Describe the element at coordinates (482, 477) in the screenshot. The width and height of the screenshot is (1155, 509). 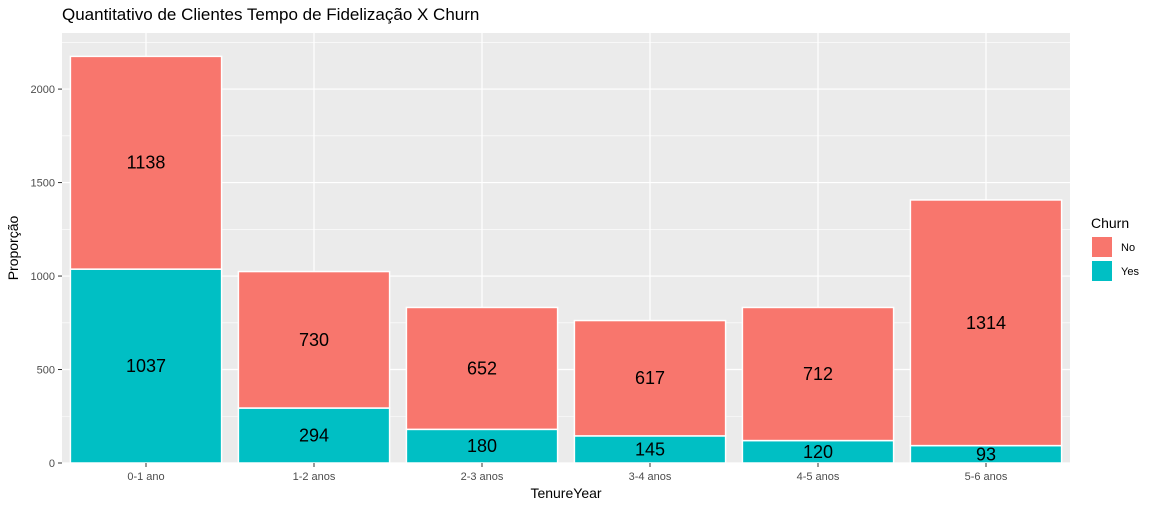
I see `x-tick-label: 2-3 anos` at that location.